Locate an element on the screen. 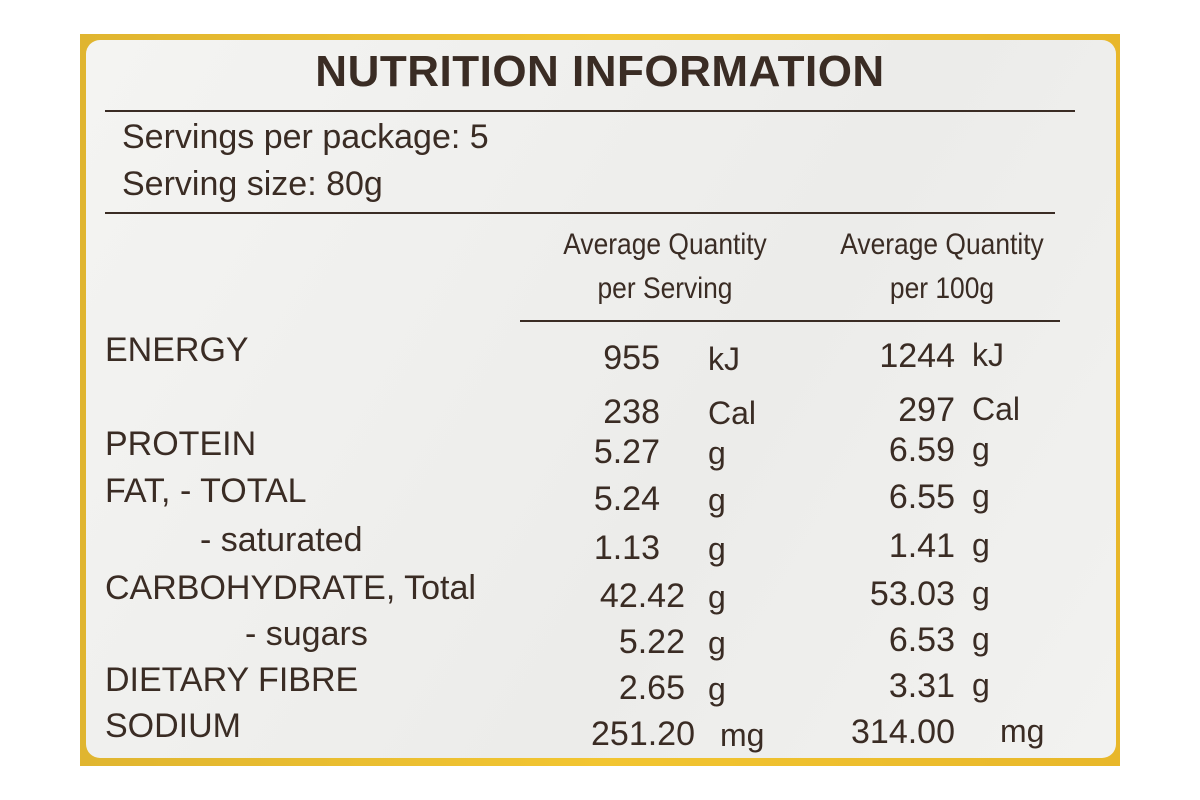 The image size is (1200, 800). serving-unit: kJ is located at coordinates (724, 359).